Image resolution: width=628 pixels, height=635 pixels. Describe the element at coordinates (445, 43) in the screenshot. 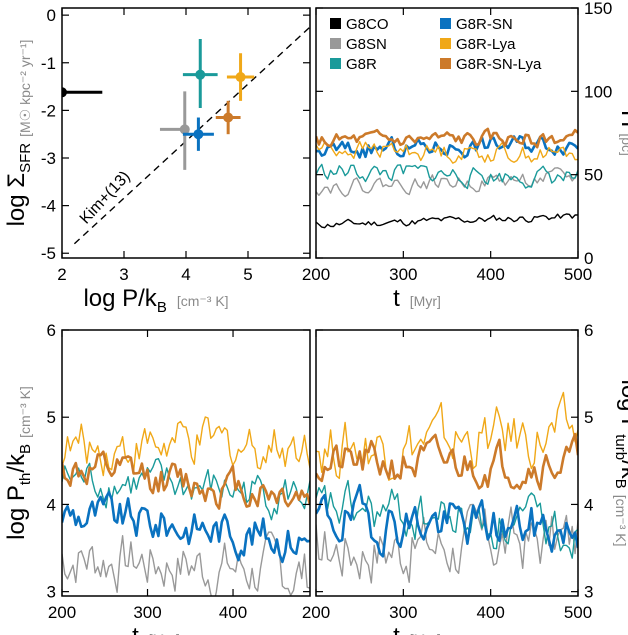

I see `legend-swatch-G8R-Lya` at that location.